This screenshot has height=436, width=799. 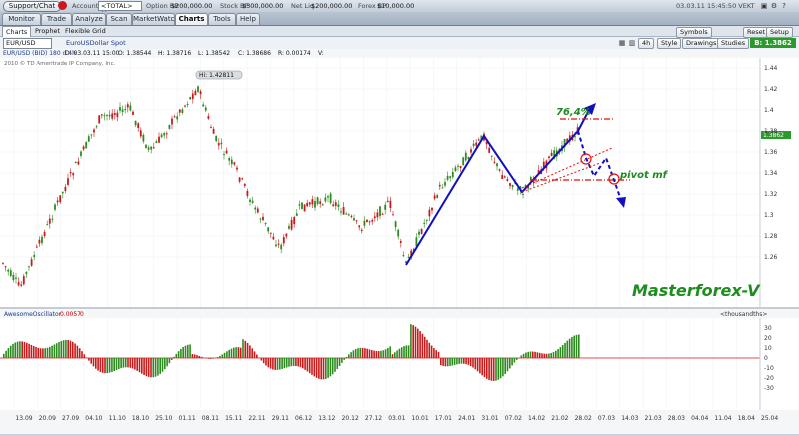 I want to click on subtab-prophet: Prophet, so click(x=47, y=31).